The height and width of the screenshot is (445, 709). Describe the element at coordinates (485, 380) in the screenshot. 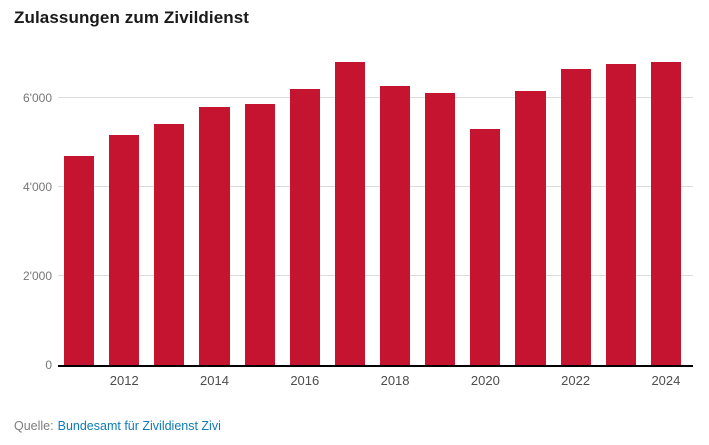

I see `x-tick-label: 2020` at that location.